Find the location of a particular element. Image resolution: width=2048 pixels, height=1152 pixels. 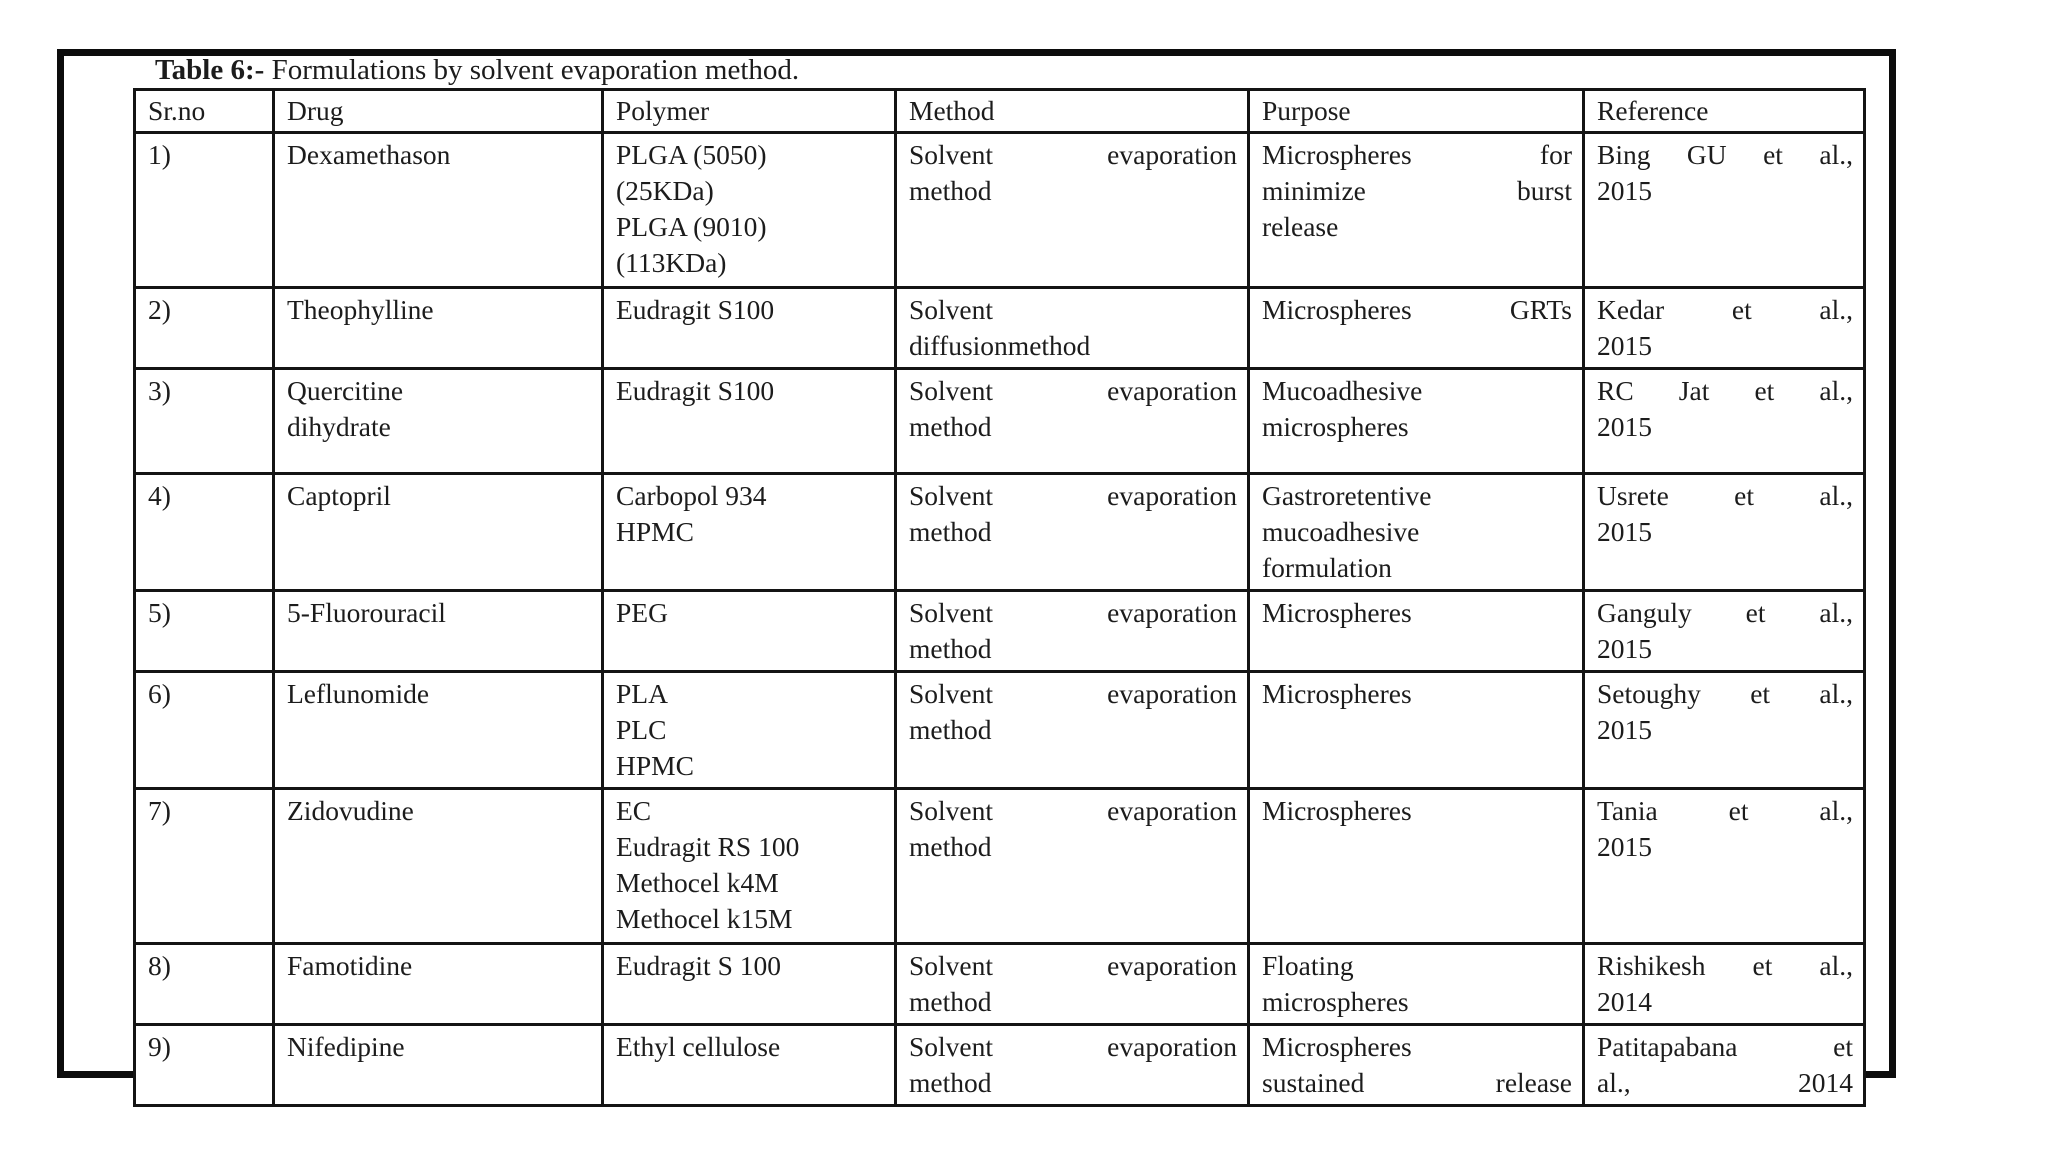

cell-srno: 8) is located at coordinates (204, 984).